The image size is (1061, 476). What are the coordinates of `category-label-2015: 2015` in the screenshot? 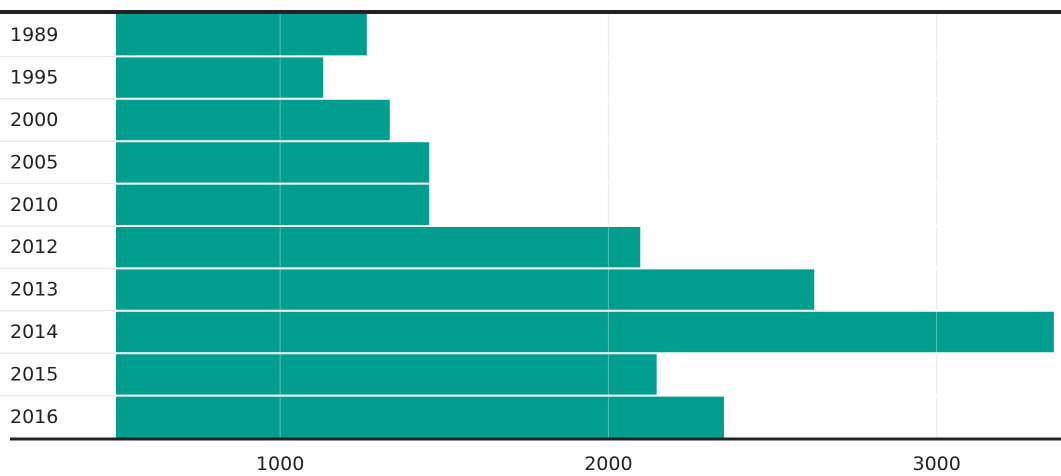 It's located at (34, 374).